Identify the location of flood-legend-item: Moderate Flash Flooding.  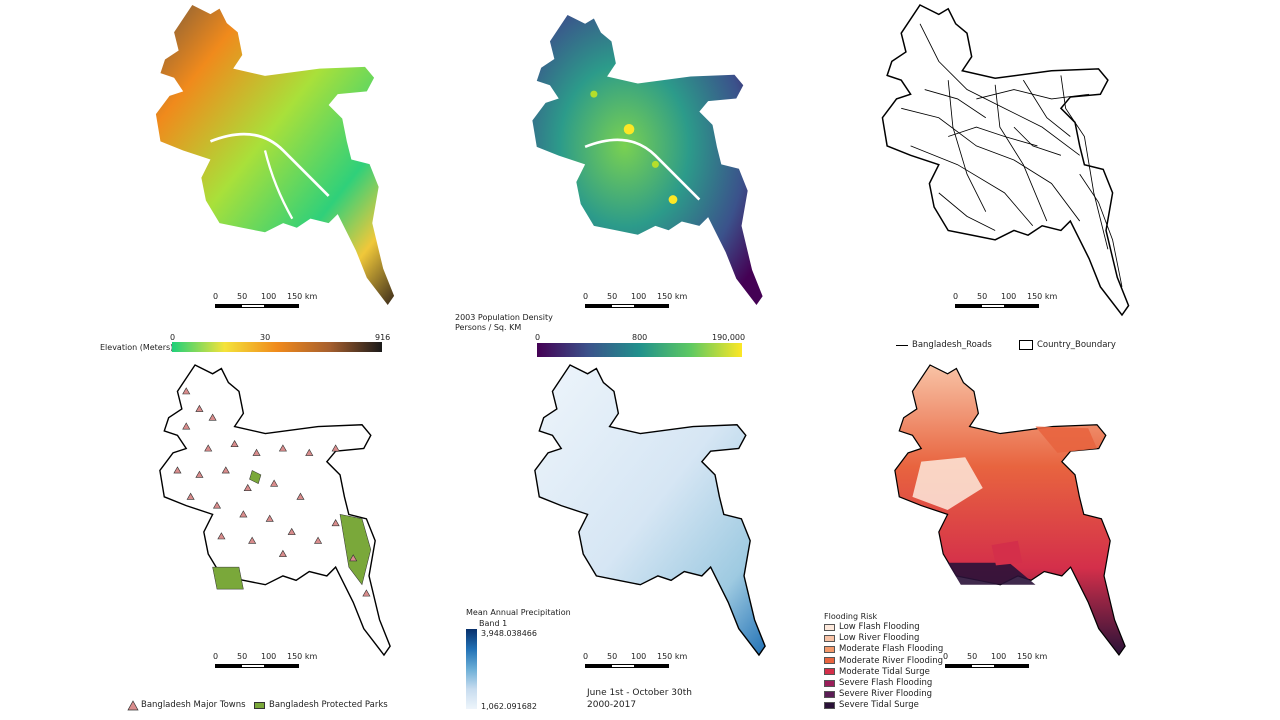
(883, 649).